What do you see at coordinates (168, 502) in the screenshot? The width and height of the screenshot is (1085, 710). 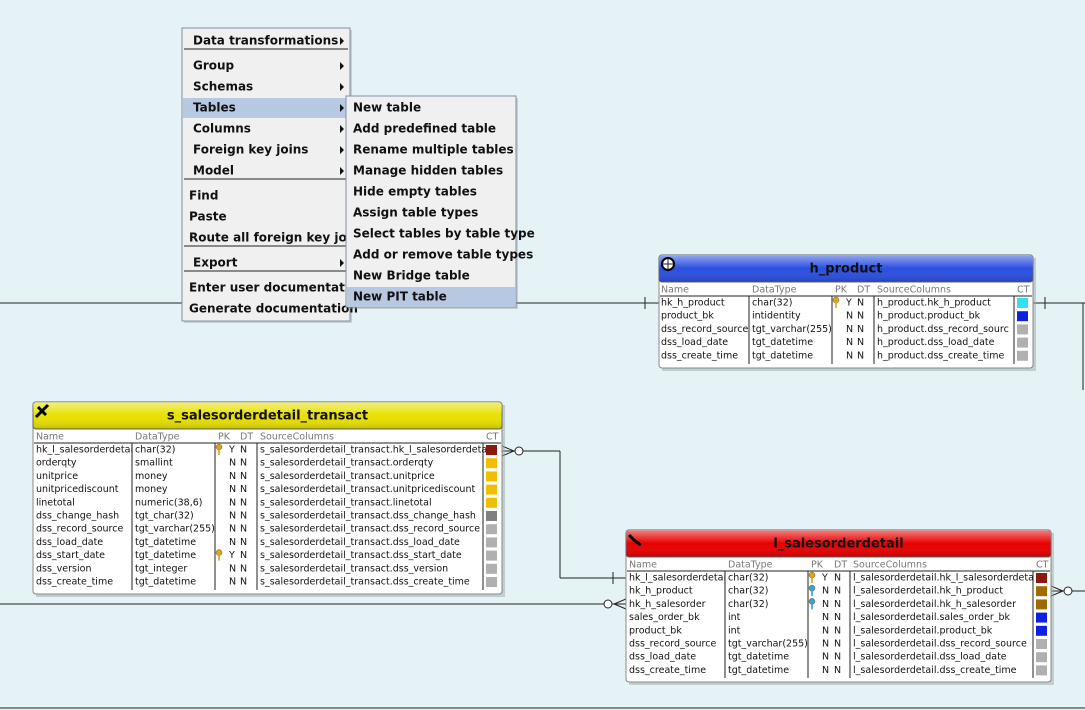 I see `cell-type: numeric(38,6)` at bounding box center [168, 502].